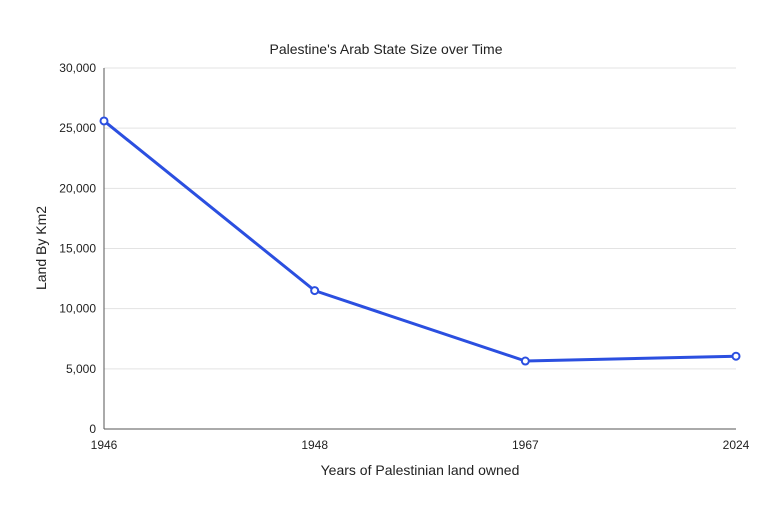 The height and width of the screenshot is (511, 768). I want to click on y-axis-ticks: 0 5,000 10,000 15,000 20,000 25,000 30,000, so click(77, 248).